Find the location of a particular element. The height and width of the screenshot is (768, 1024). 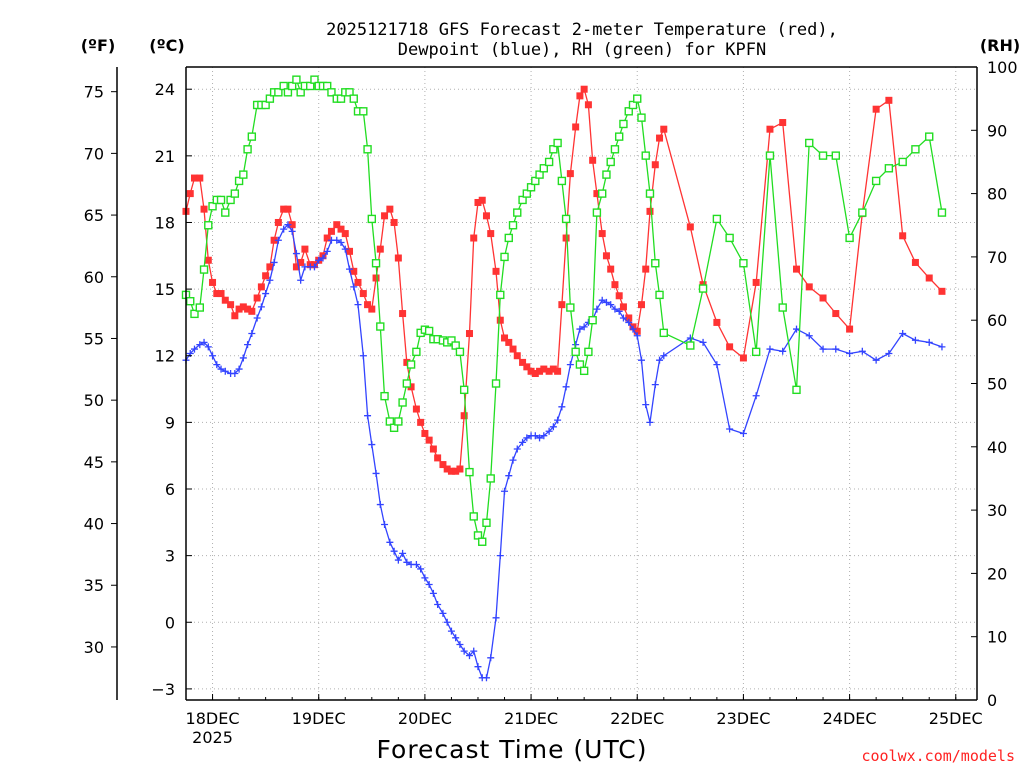

fahrenheit-tick-label: 60 is located at coordinates (94, 277).